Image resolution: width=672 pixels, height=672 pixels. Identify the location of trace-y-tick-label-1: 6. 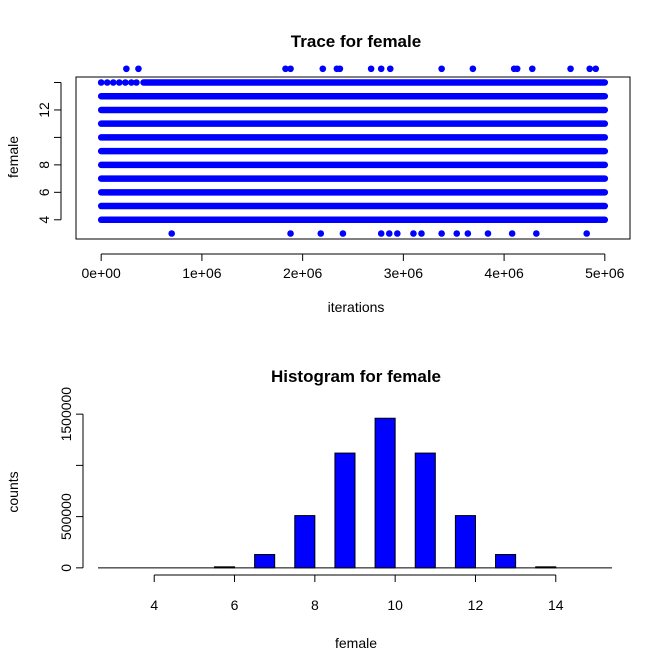
(44, 192).